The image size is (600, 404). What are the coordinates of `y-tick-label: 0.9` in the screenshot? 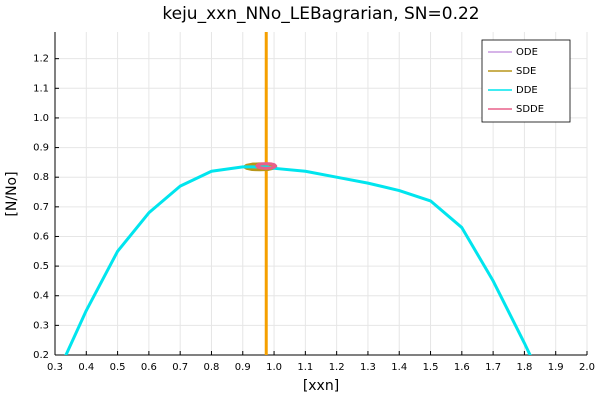 It's located at (41, 148).